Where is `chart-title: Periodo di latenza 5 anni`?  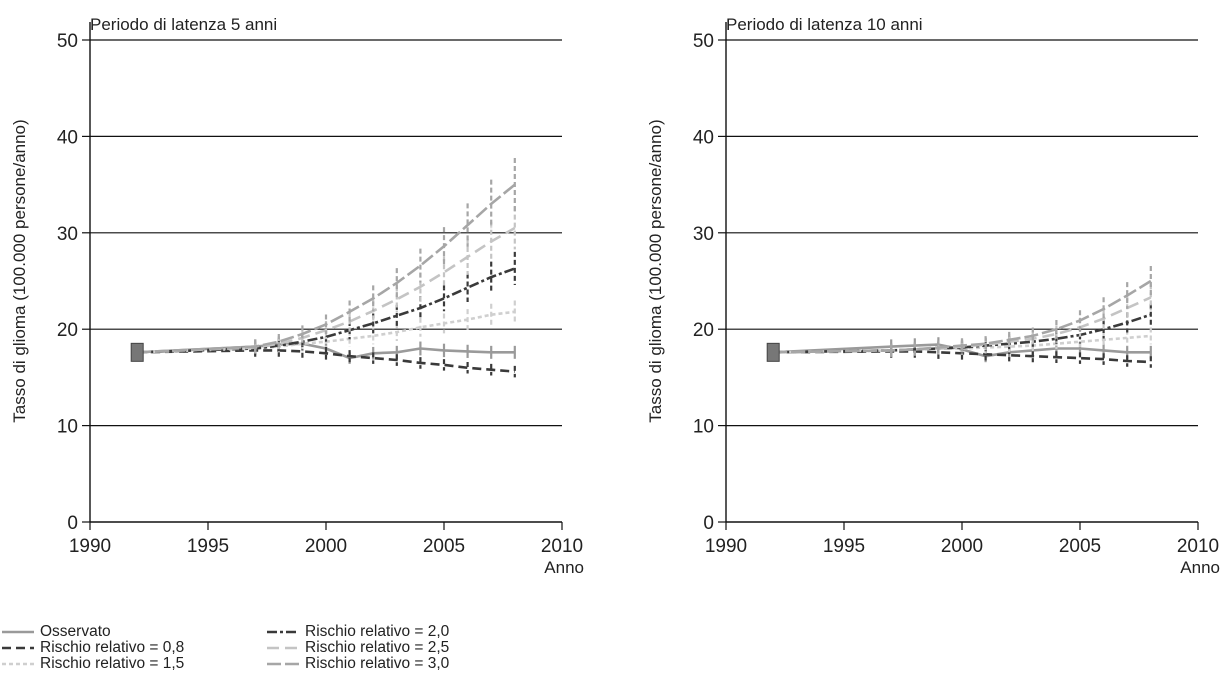 chart-title: Periodo di latenza 5 anni is located at coordinates (183, 24).